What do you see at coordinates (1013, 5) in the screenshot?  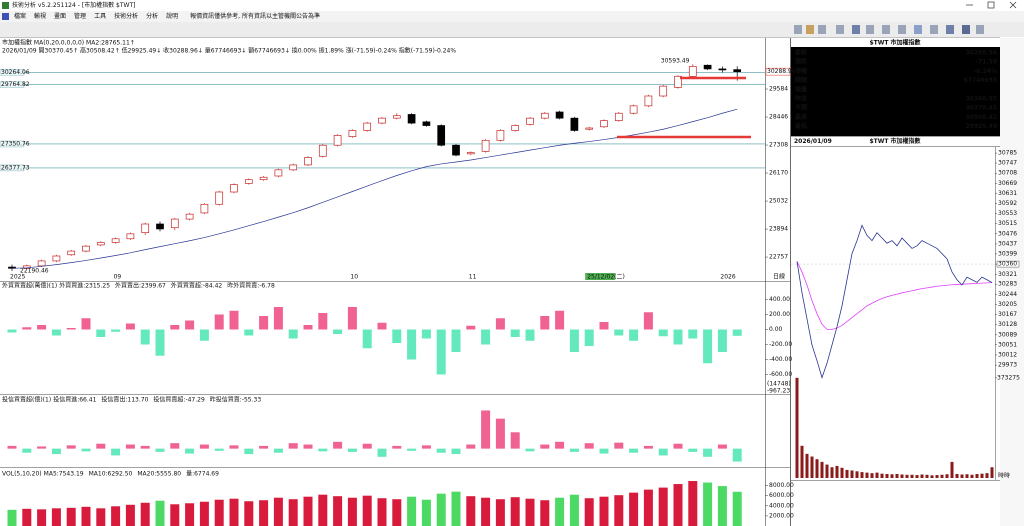 I see `close` at bounding box center [1013, 5].